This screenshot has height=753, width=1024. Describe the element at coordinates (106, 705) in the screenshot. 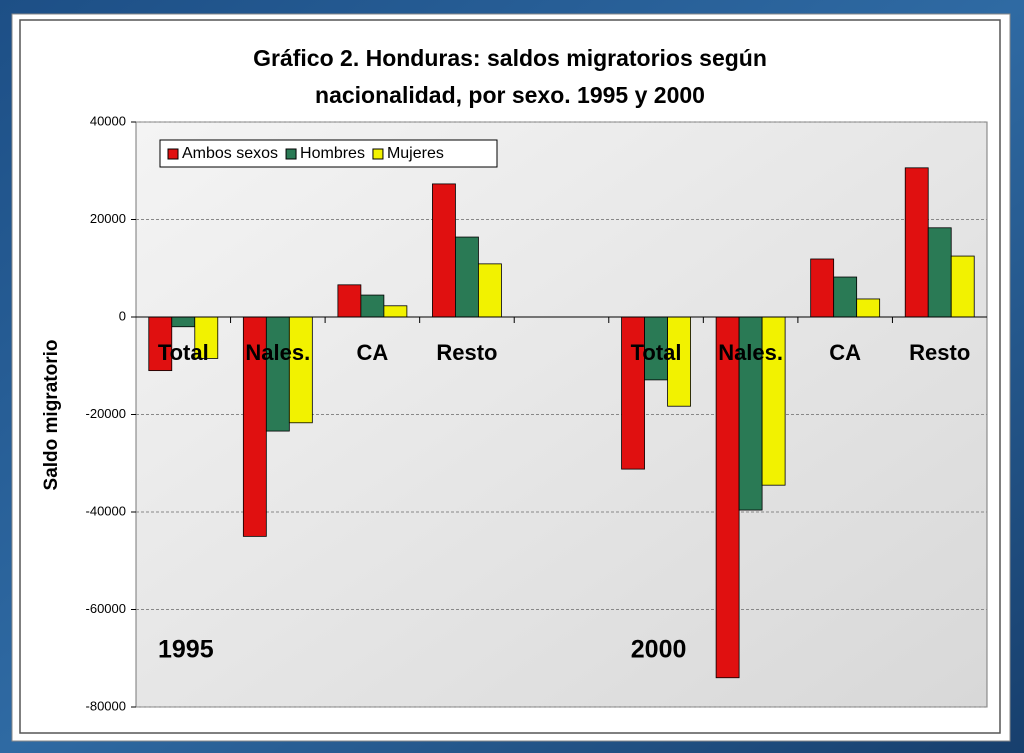

I see `y-tick-label: -80000` at that location.